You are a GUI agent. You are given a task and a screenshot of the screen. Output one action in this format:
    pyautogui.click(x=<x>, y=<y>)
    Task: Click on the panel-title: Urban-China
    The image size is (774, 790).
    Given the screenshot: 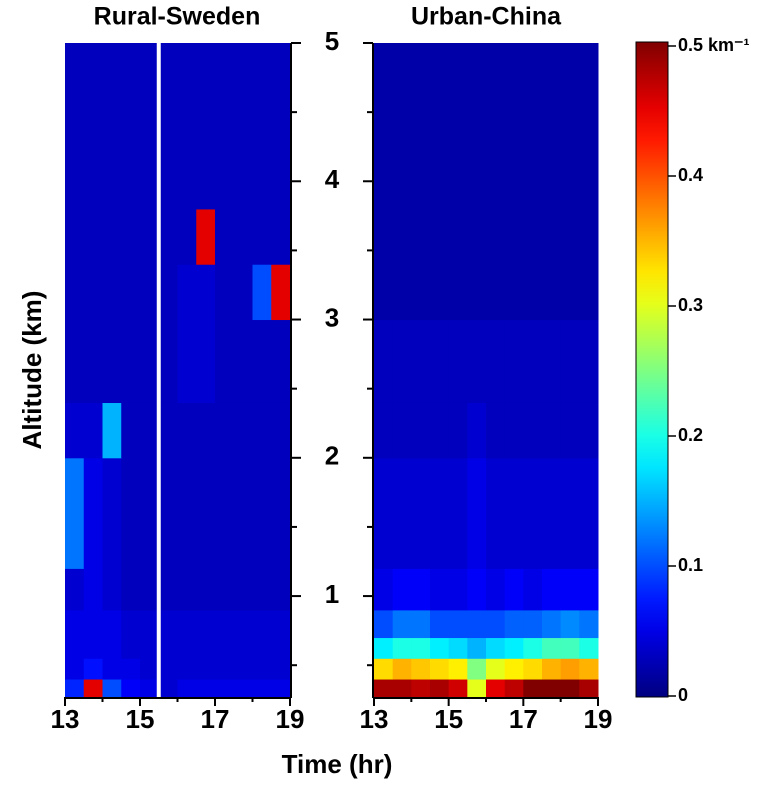 What is the action you would take?
    pyautogui.click(x=486, y=17)
    